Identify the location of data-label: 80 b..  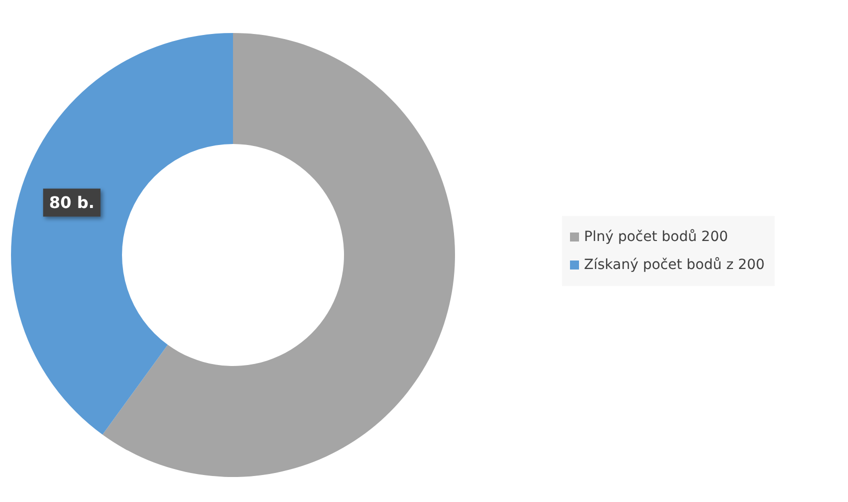
(71, 202).